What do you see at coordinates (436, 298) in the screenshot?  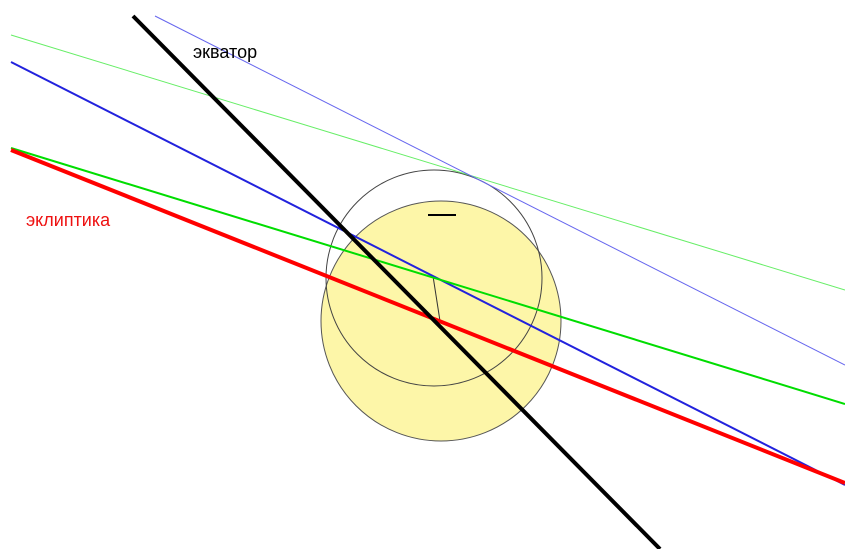 I see `radius-segment` at bounding box center [436, 298].